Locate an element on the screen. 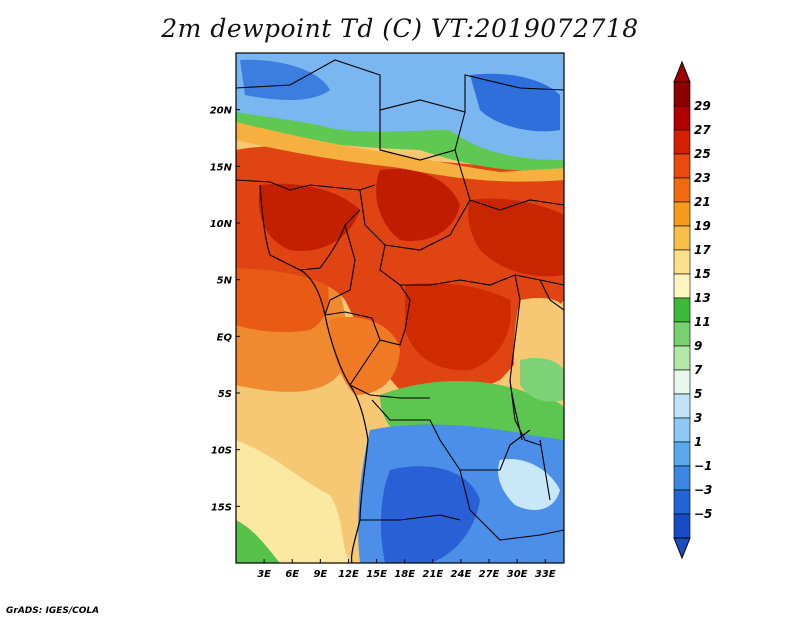  map-title: 2m dewpoint Td (C) VT:2019072718 is located at coordinates (400, 28).